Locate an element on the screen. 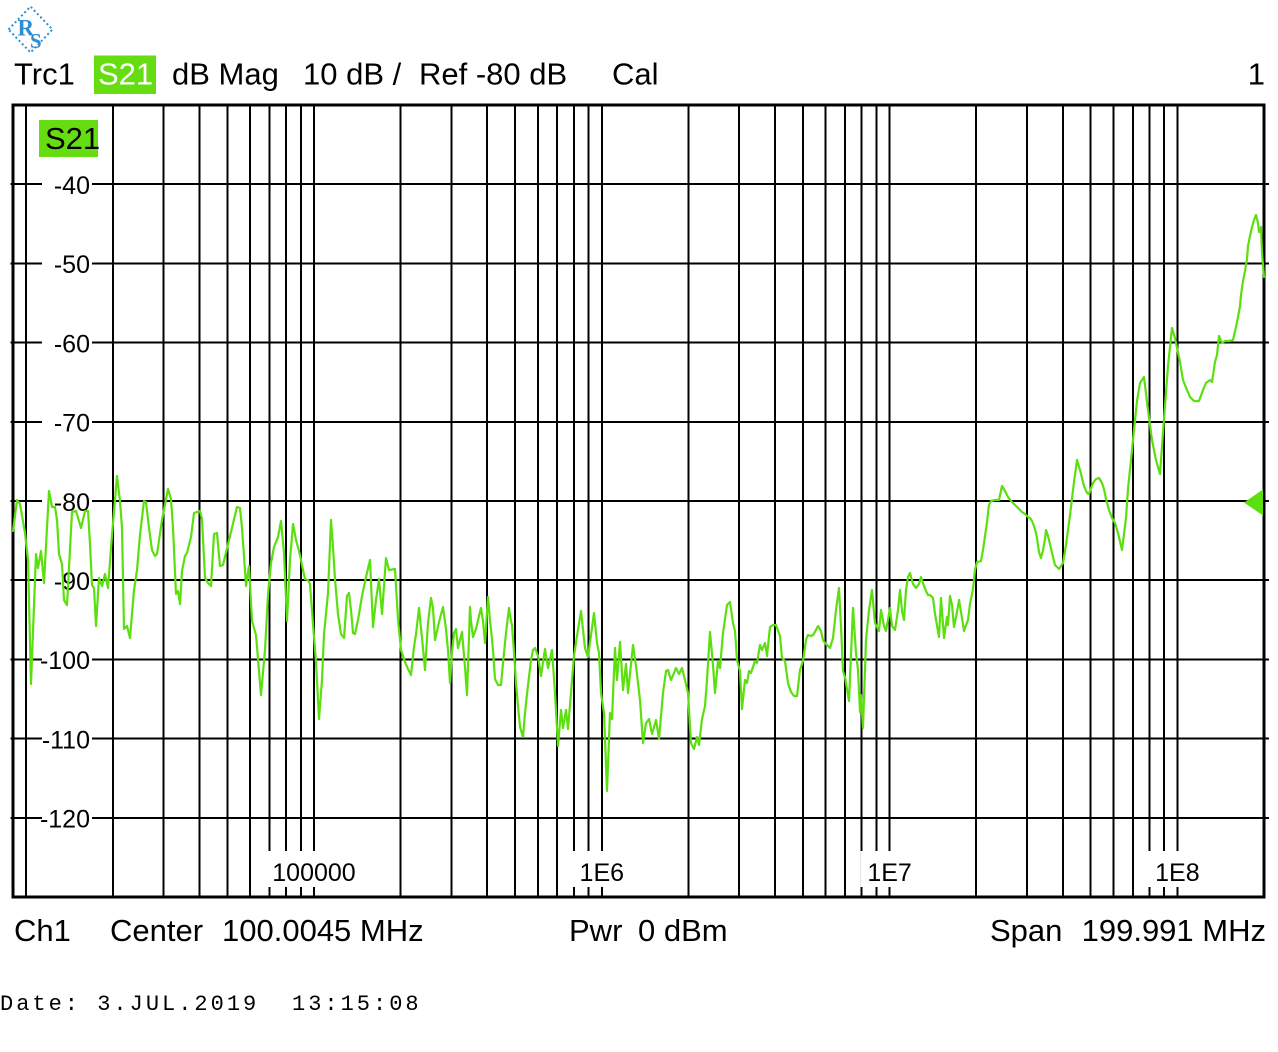  svg-text: -70 is located at coordinates (72, 424).